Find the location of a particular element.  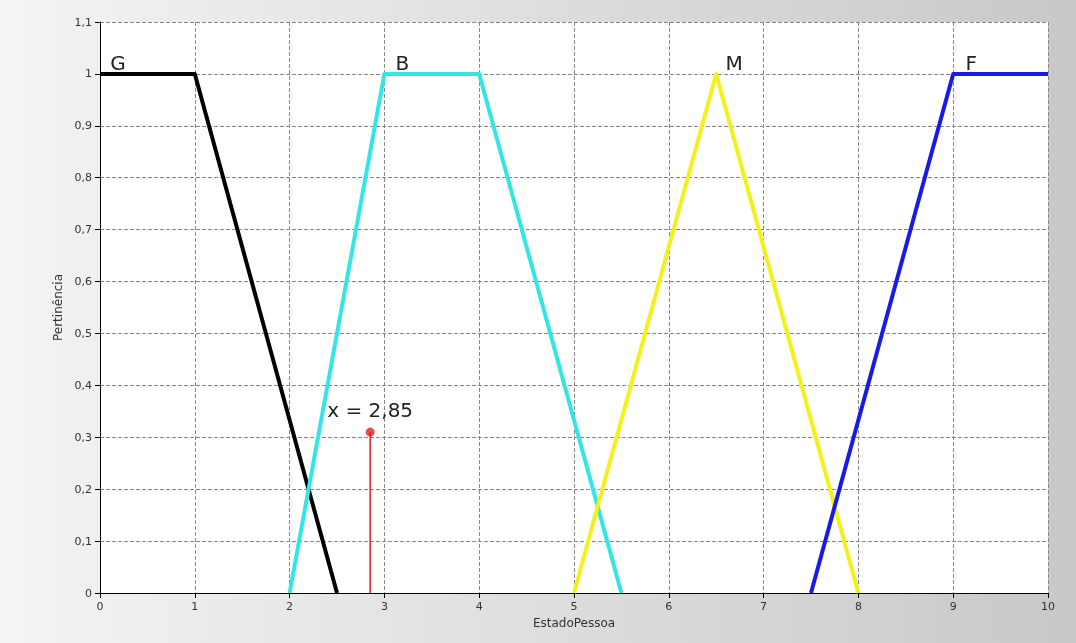

x-tick-label: 8 is located at coordinates (858, 606).